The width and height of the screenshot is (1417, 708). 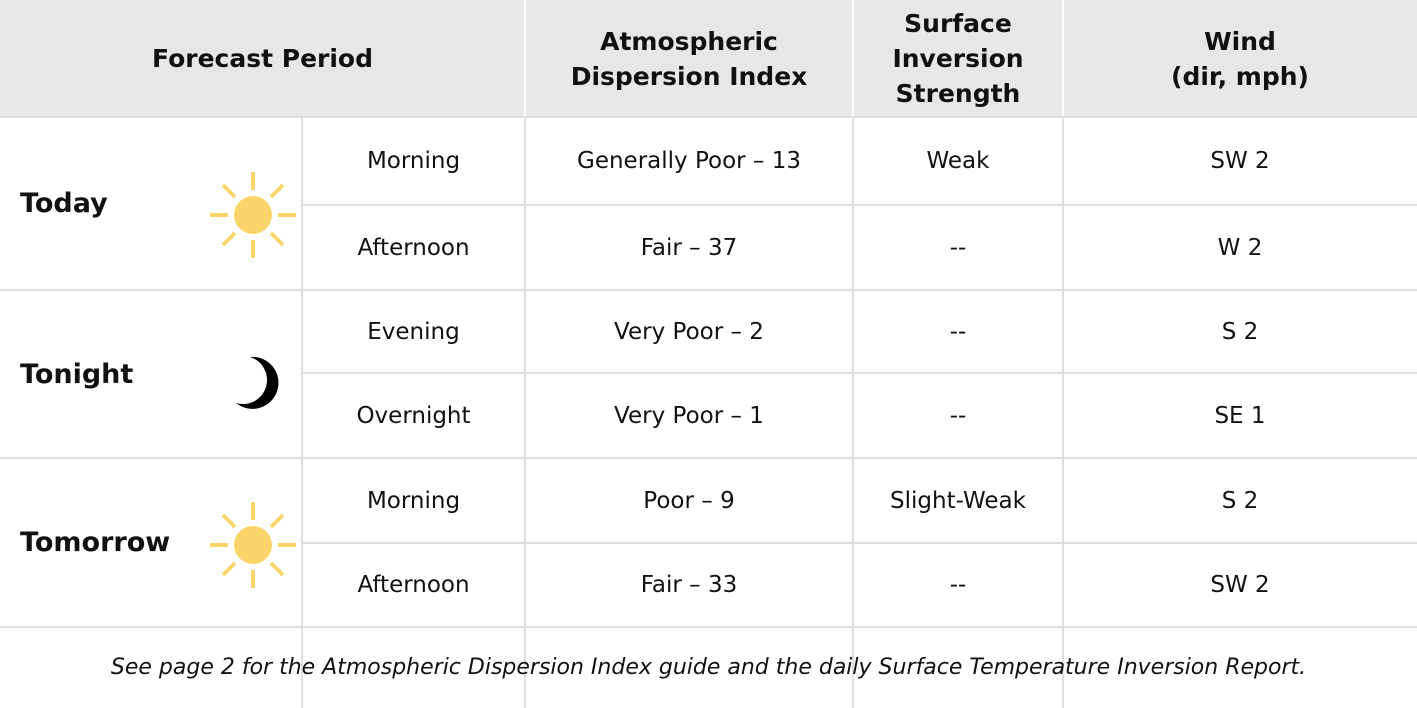 What do you see at coordinates (77, 374) in the screenshot?
I see `group-label: Tonight` at bounding box center [77, 374].